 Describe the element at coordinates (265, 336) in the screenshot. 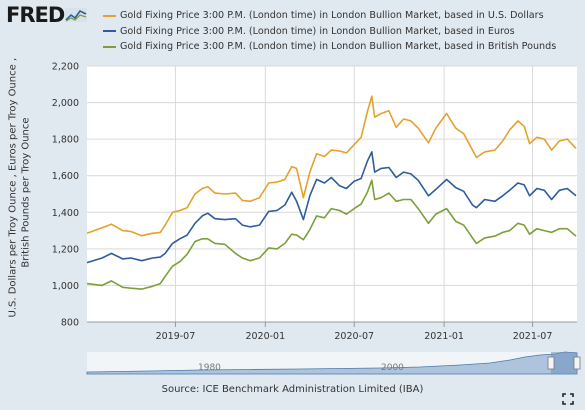

I see `x-tick-label: 2020-01` at that location.